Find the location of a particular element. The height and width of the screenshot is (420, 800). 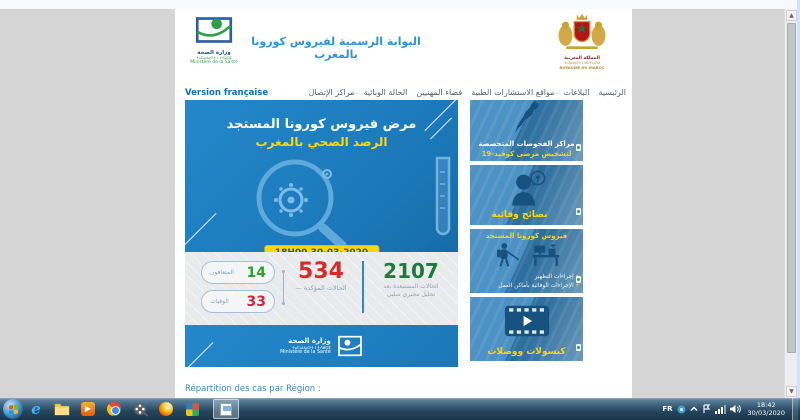

system-tray: FR 18:42 30/03/2020 is located at coordinates (731, 409).